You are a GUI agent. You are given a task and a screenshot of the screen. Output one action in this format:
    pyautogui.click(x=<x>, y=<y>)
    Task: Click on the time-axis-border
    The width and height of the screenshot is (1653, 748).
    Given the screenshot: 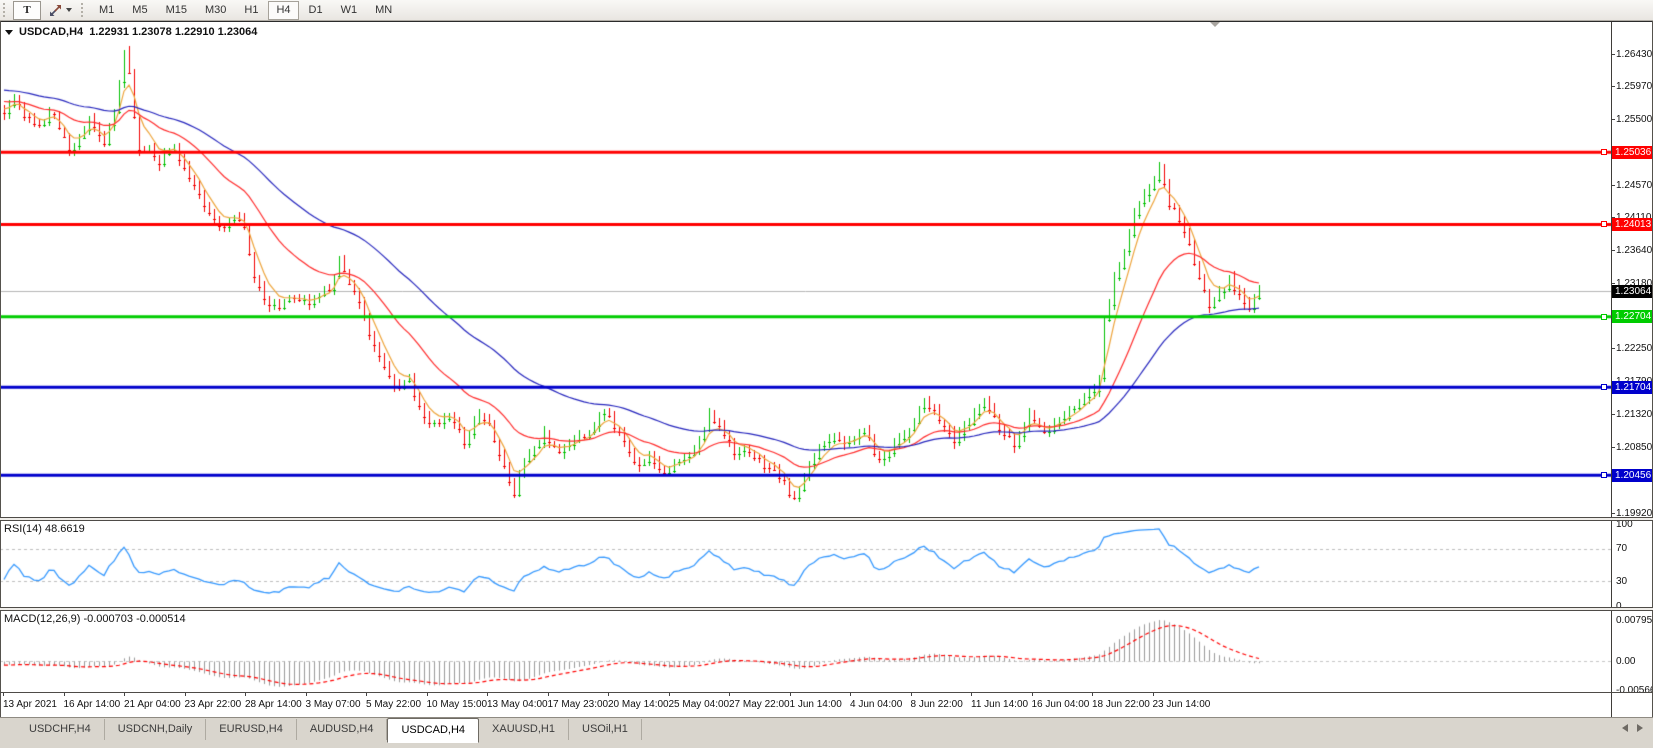 What is the action you would take?
    pyautogui.click(x=826, y=692)
    